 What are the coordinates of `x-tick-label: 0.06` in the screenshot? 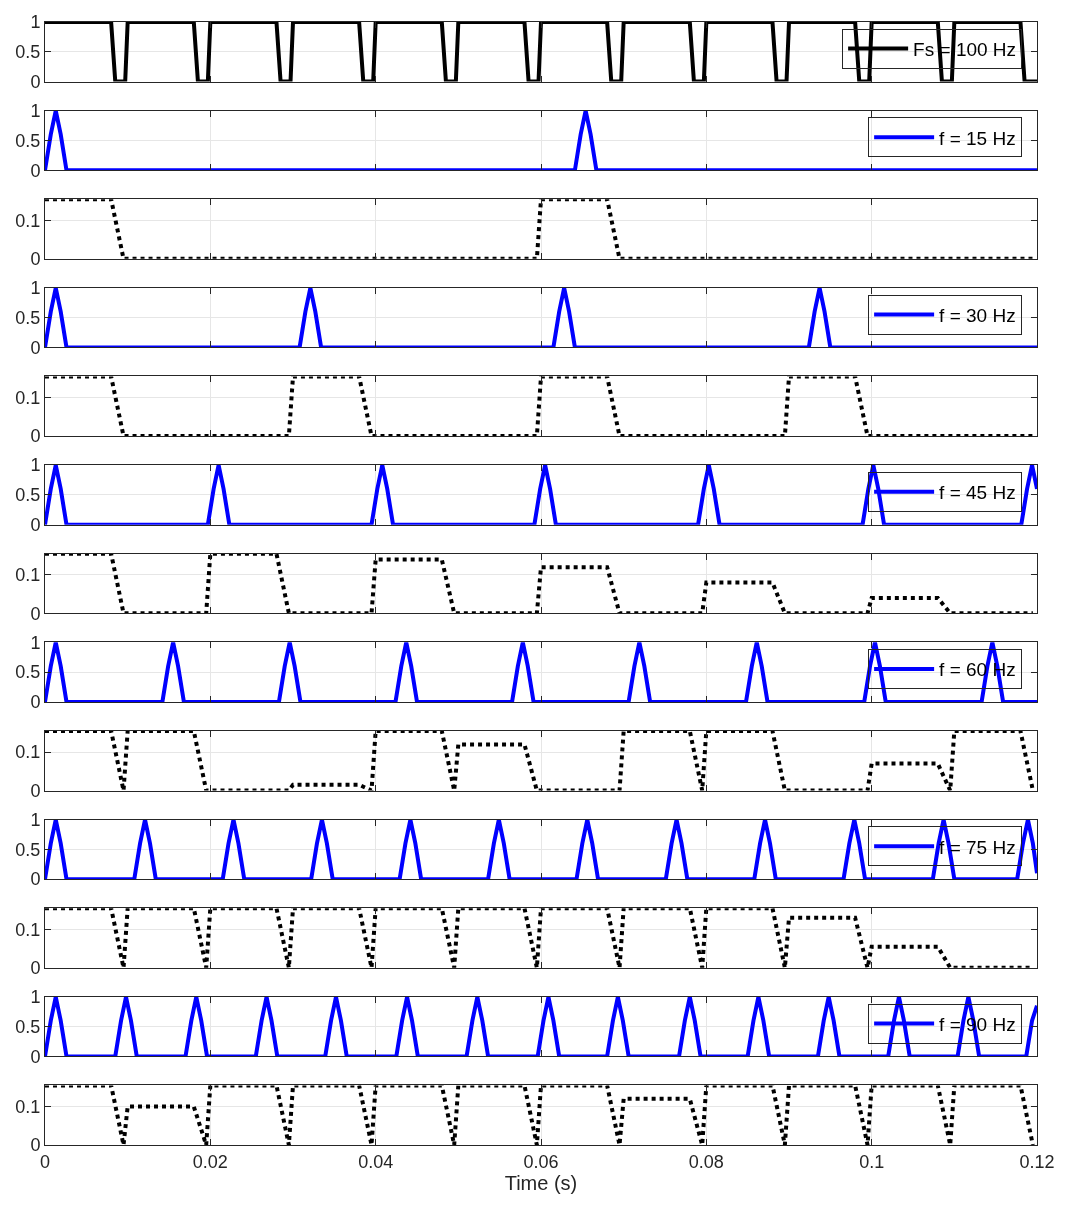 It's located at (541, 1161).